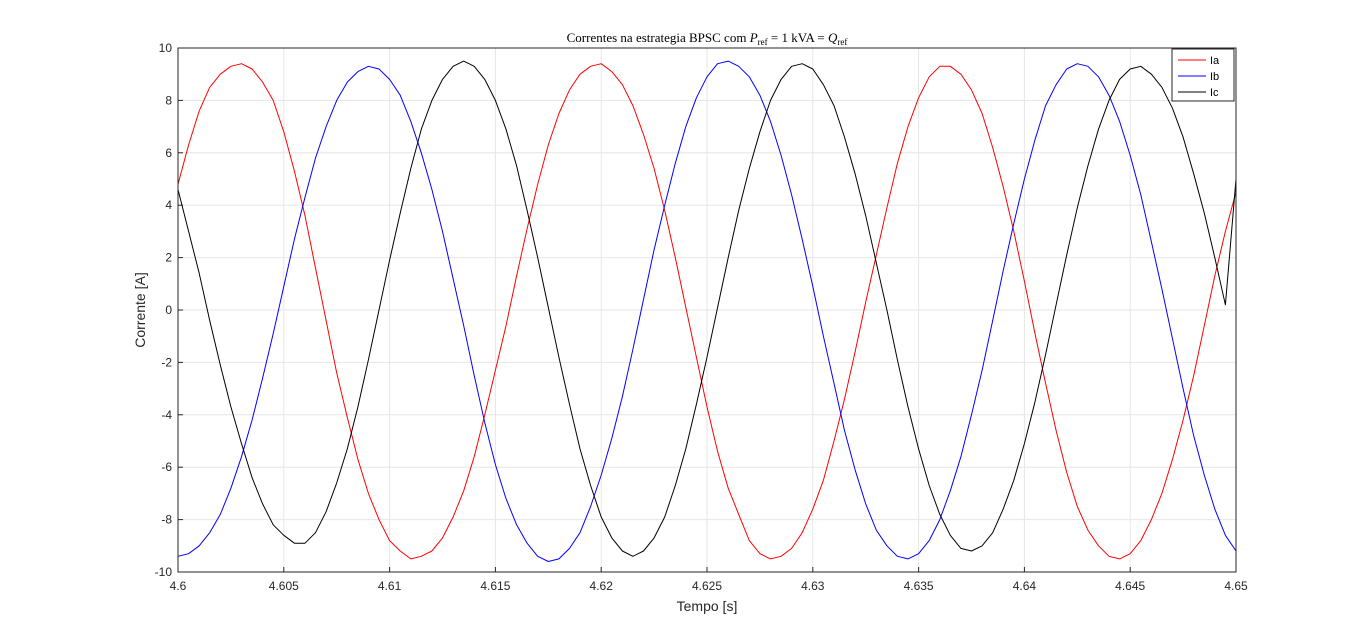 The height and width of the screenshot is (643, 1366). I want to click on y-tick-label: 8, so click(168, 100).